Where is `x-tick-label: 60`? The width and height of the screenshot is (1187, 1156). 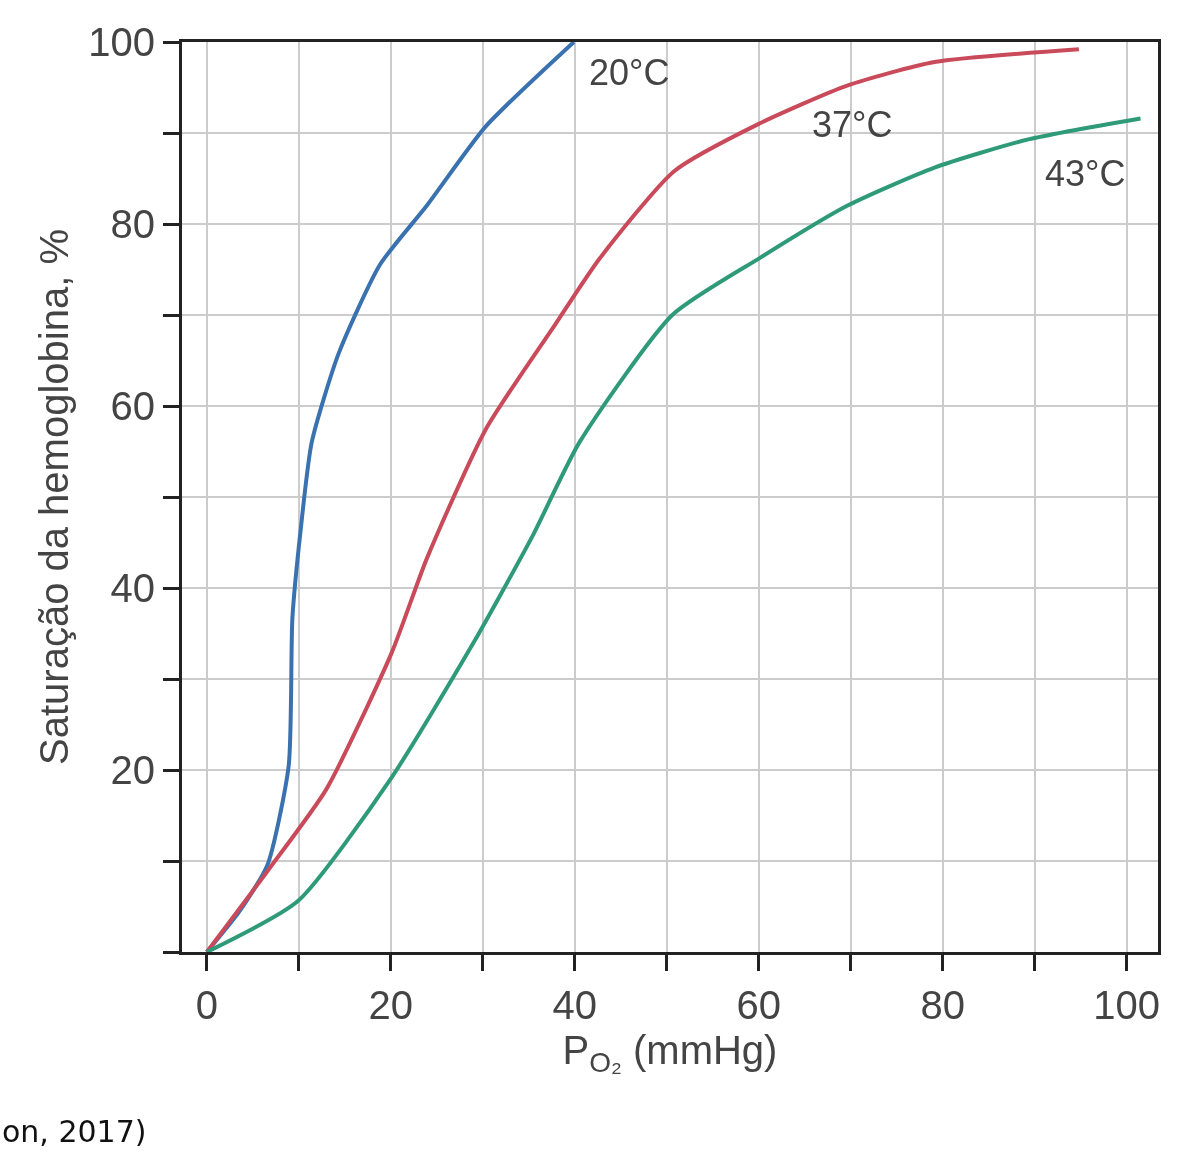
x-tick-label: 60 is located at coordinates (759, 1005).